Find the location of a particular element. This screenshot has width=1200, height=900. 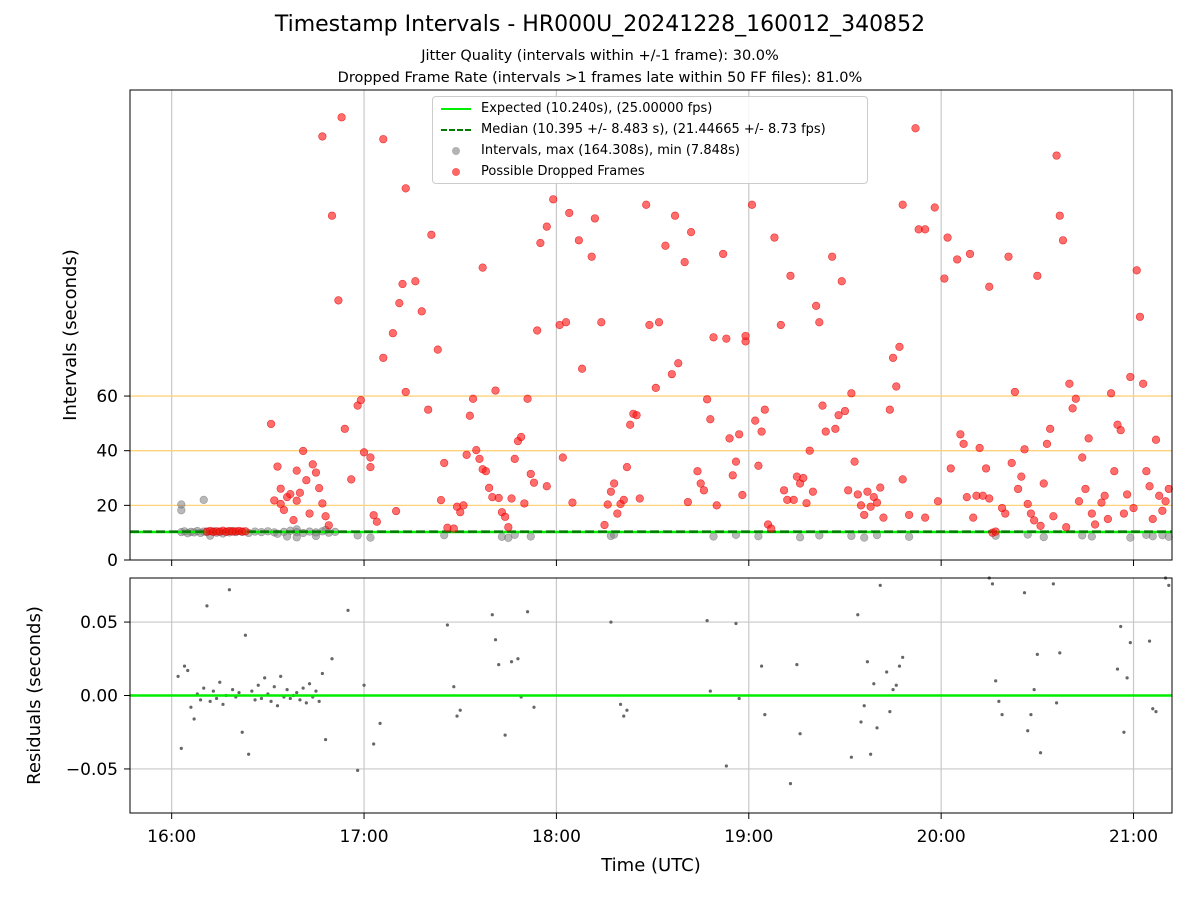

residuals-ytick-label-0: −0.05 is located at coordinates (92, 770).